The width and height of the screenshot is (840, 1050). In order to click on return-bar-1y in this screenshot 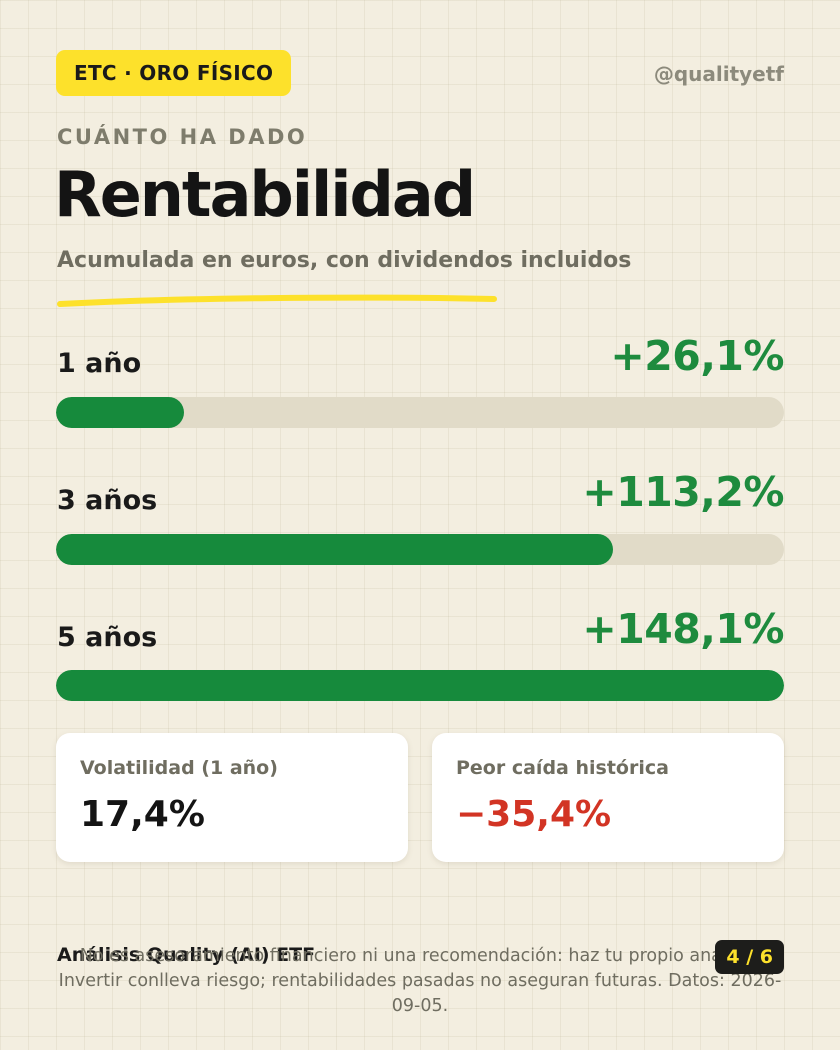, I will do `click(420, 412)`.